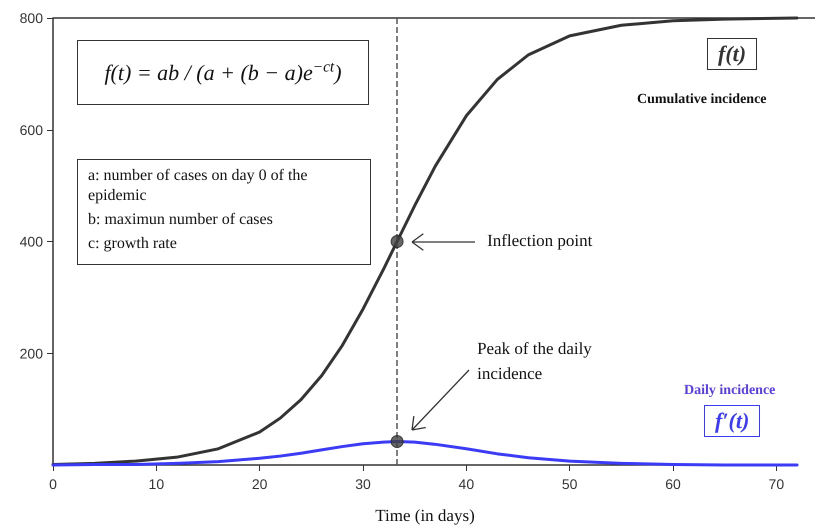 This screenshot has height=529, width=815. I want to click on text: Daily incidence, so click(730, 391).